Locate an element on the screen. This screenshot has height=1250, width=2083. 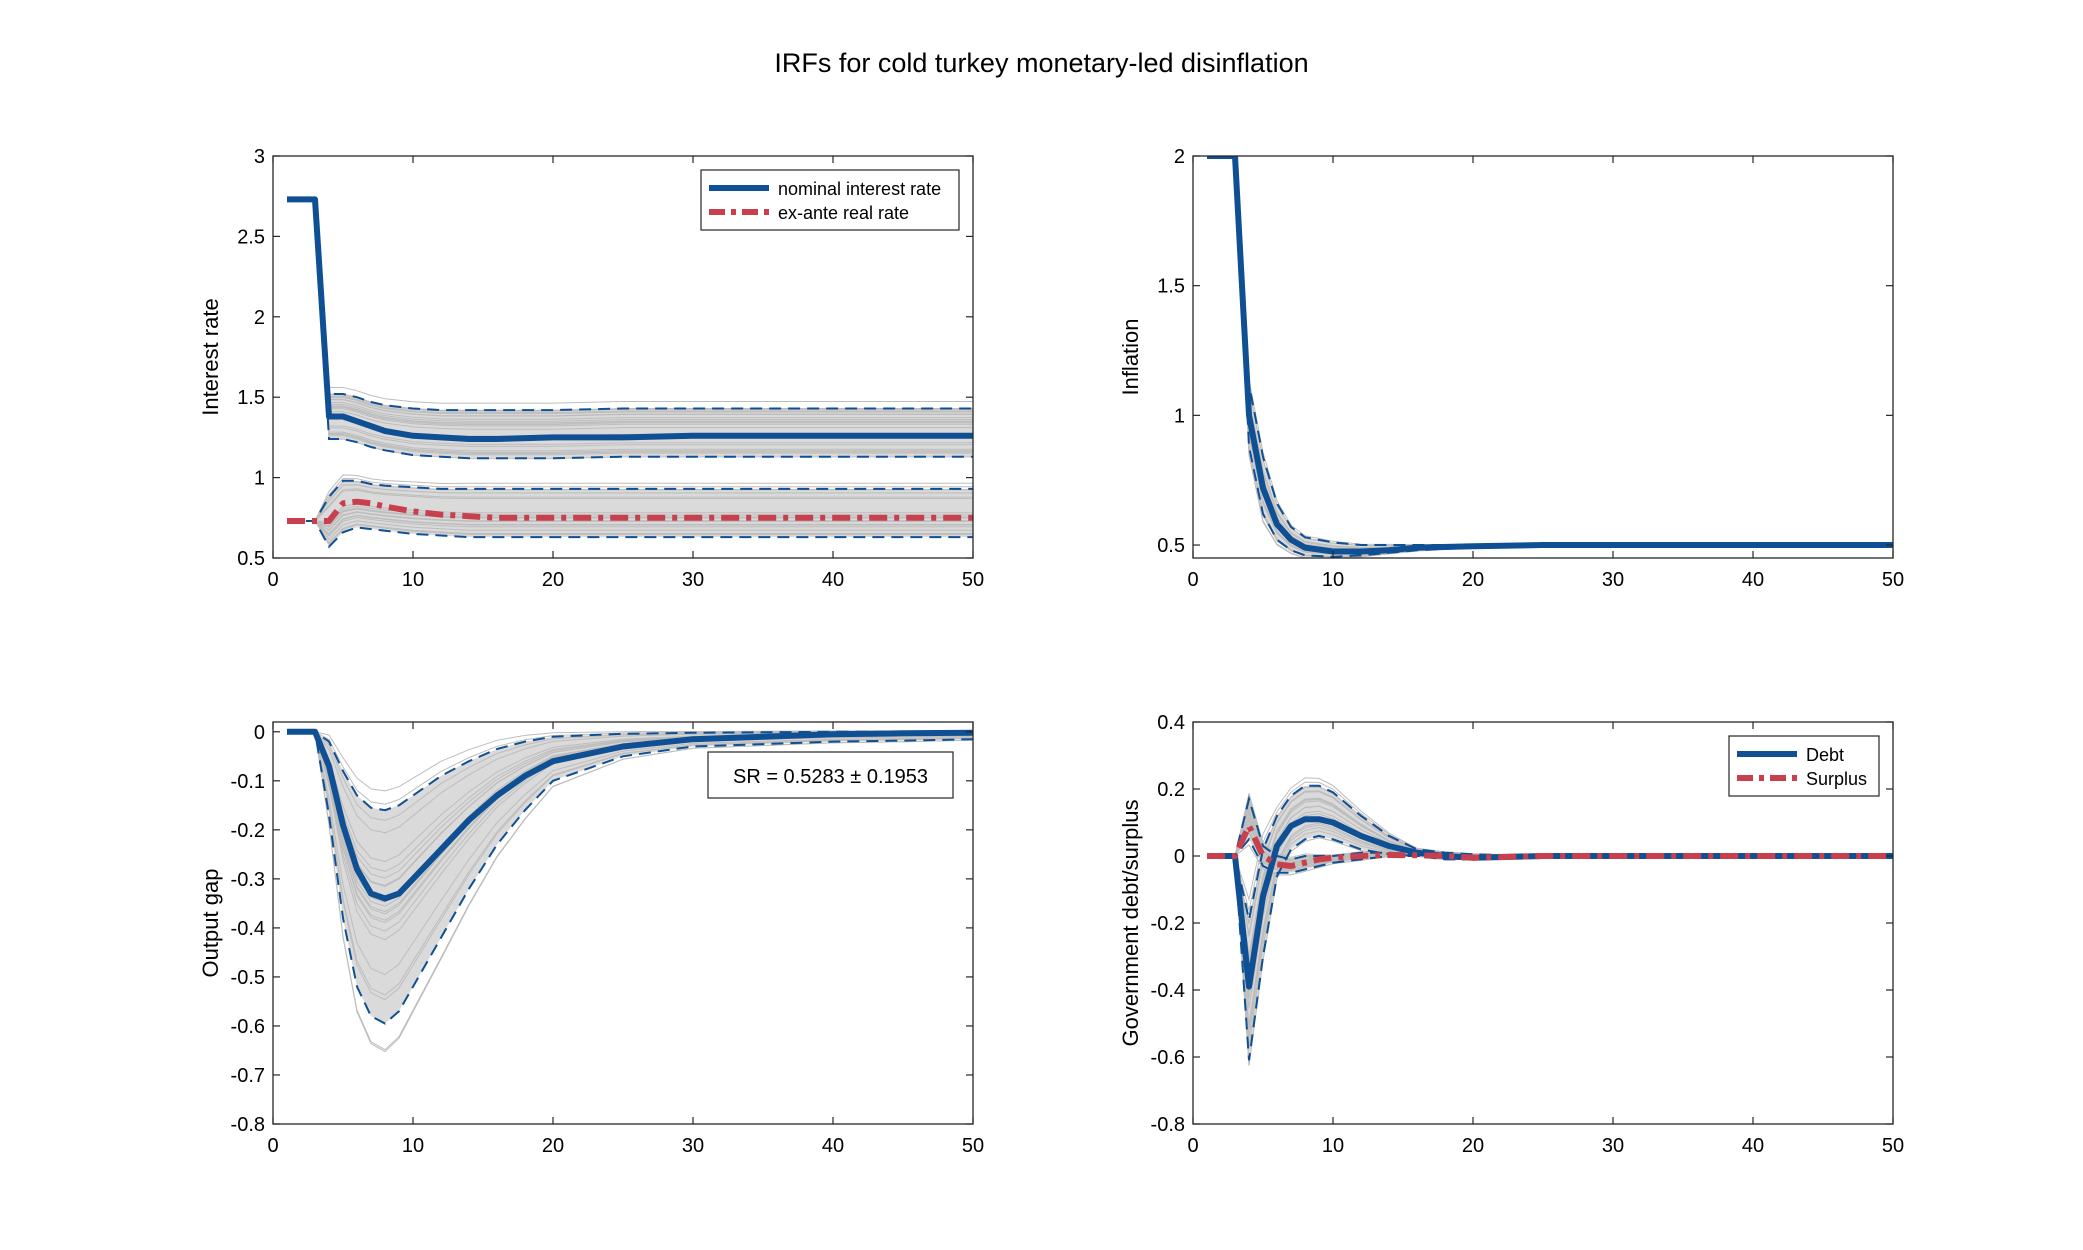
legend-box is located at coordinates (830, 200).